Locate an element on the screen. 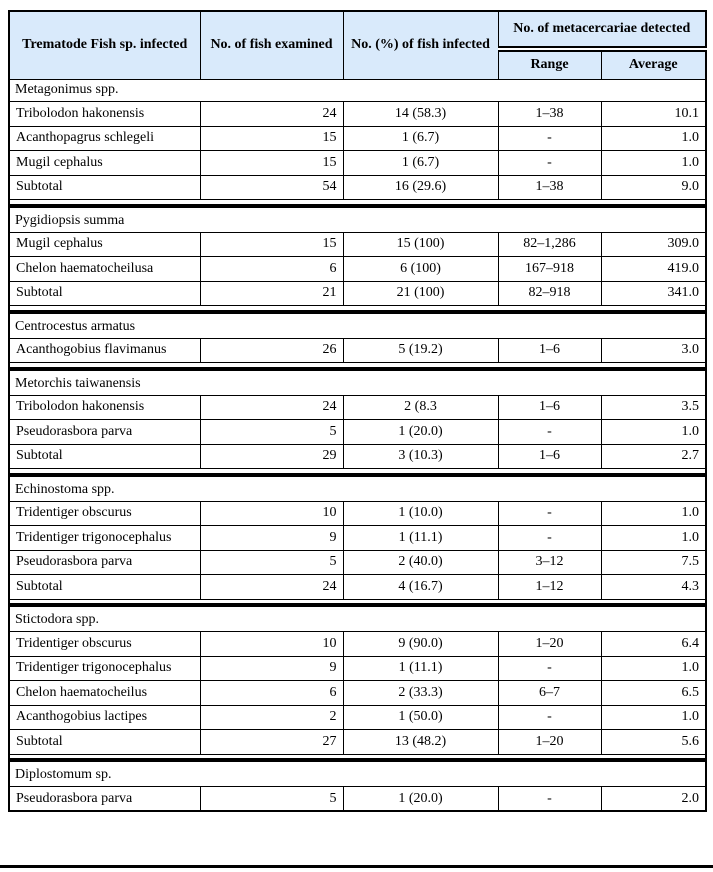  subtotal-row: Subtotal 54 16 (29.6) 1–38 9.0 is located at coordinates (357, 187).